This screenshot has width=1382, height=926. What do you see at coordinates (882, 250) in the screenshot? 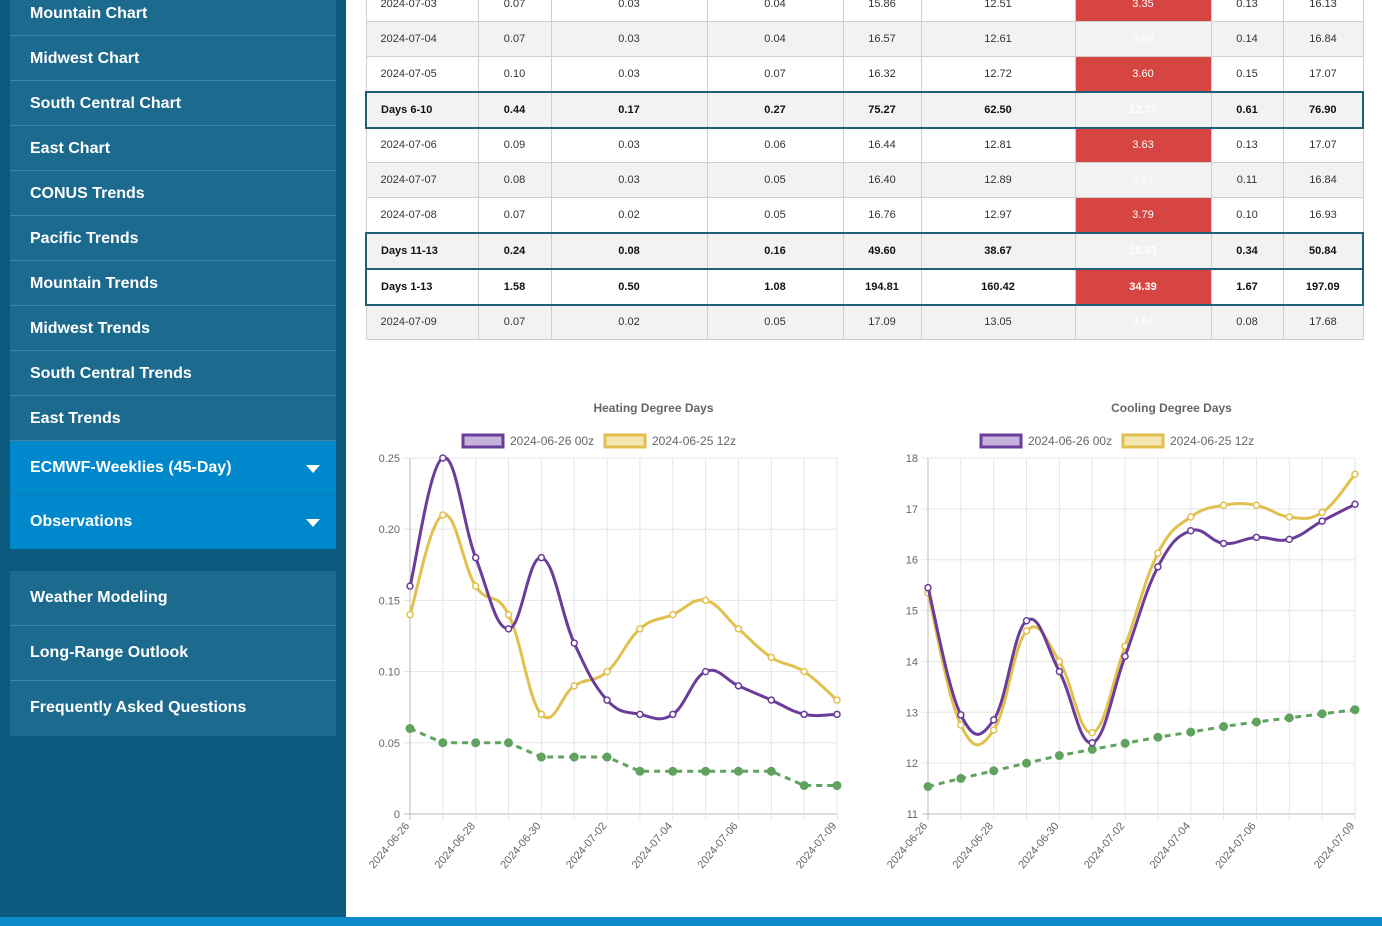
I see `value-cell: 49.60` at bounding box center [882, 250].